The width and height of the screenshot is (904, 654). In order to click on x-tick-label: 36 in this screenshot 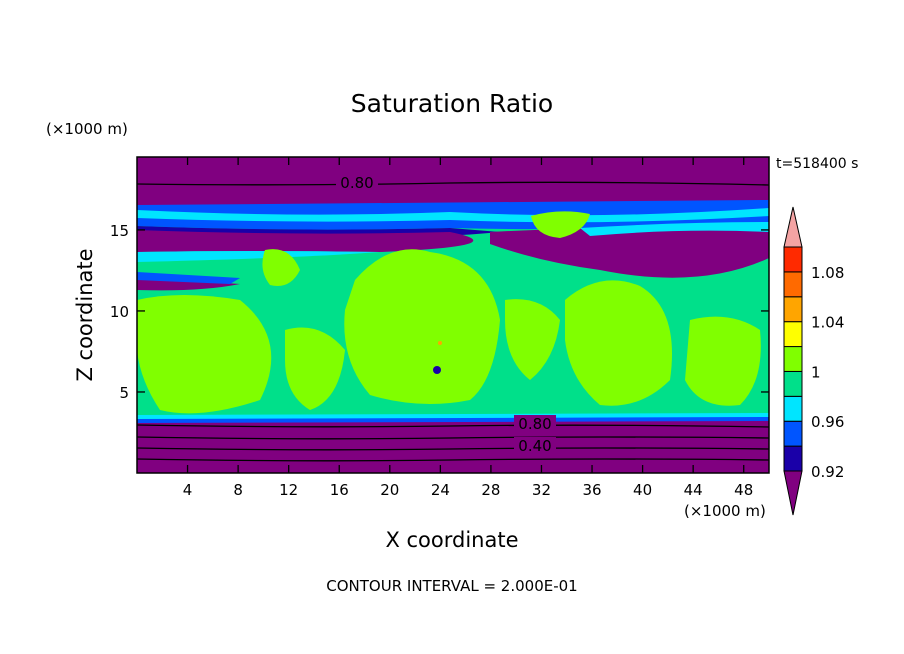, I will do `click(591, 490)`.